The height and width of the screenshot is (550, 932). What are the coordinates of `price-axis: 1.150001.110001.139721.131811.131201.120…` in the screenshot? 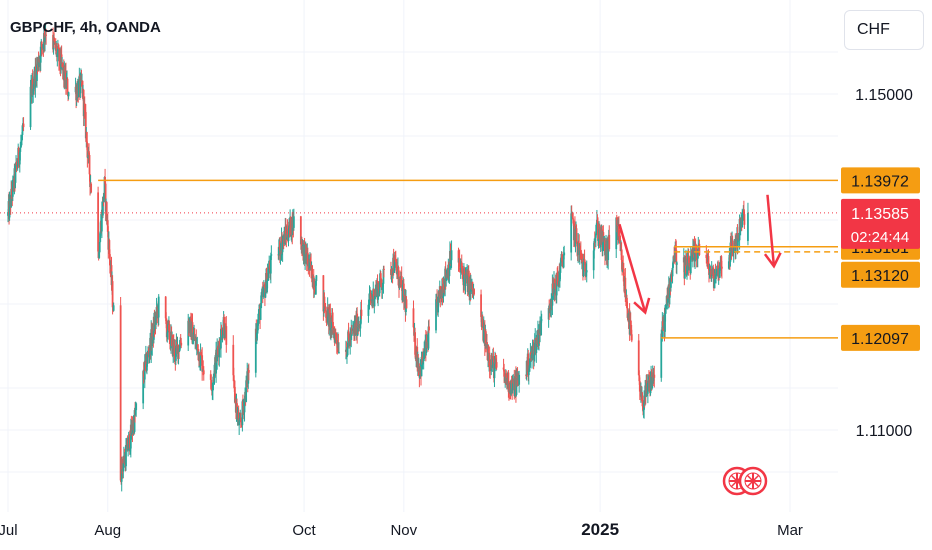 It's located at (885, 275).